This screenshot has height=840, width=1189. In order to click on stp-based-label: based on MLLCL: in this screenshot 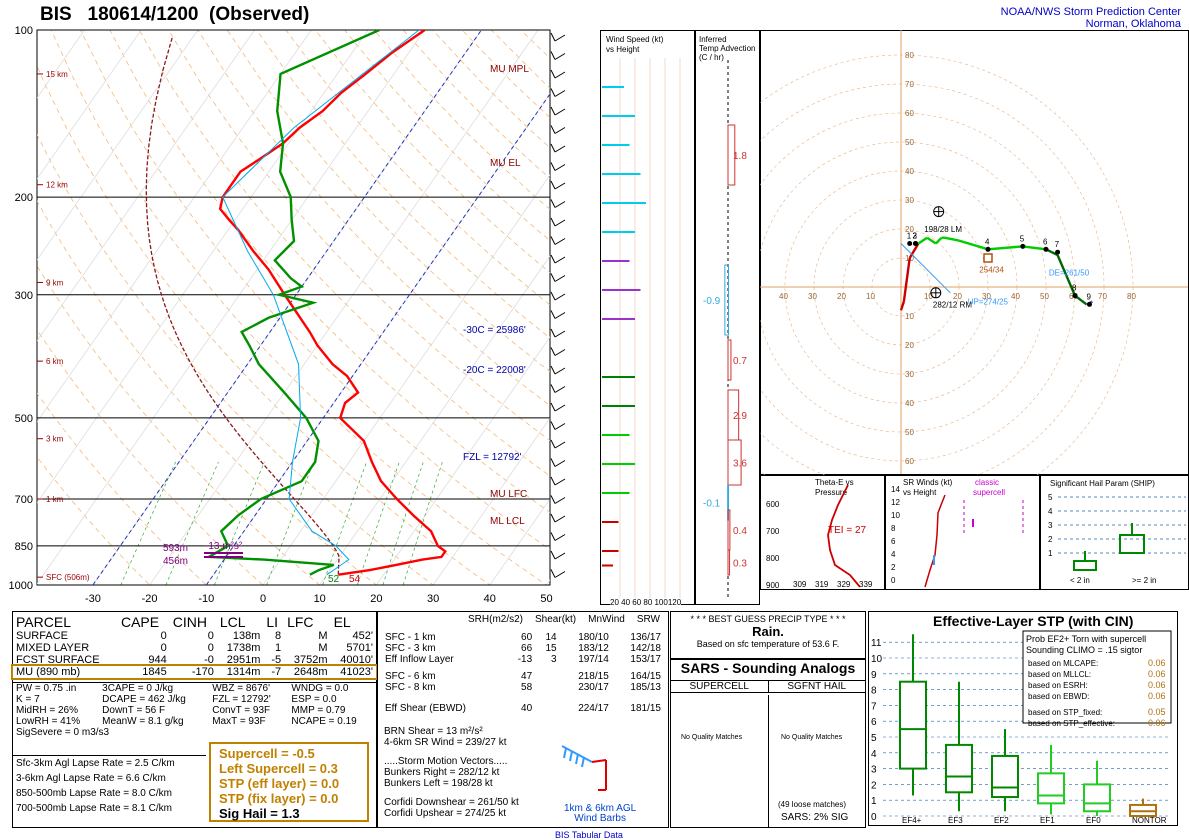, I will do `click(1059, 674)`.